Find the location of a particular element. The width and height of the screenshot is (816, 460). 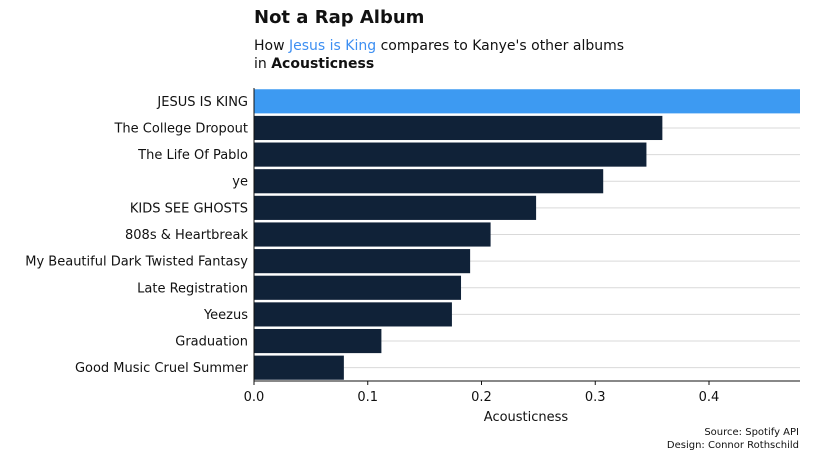

x-axis-title: Acousticness is located at coordinates (526, 417).